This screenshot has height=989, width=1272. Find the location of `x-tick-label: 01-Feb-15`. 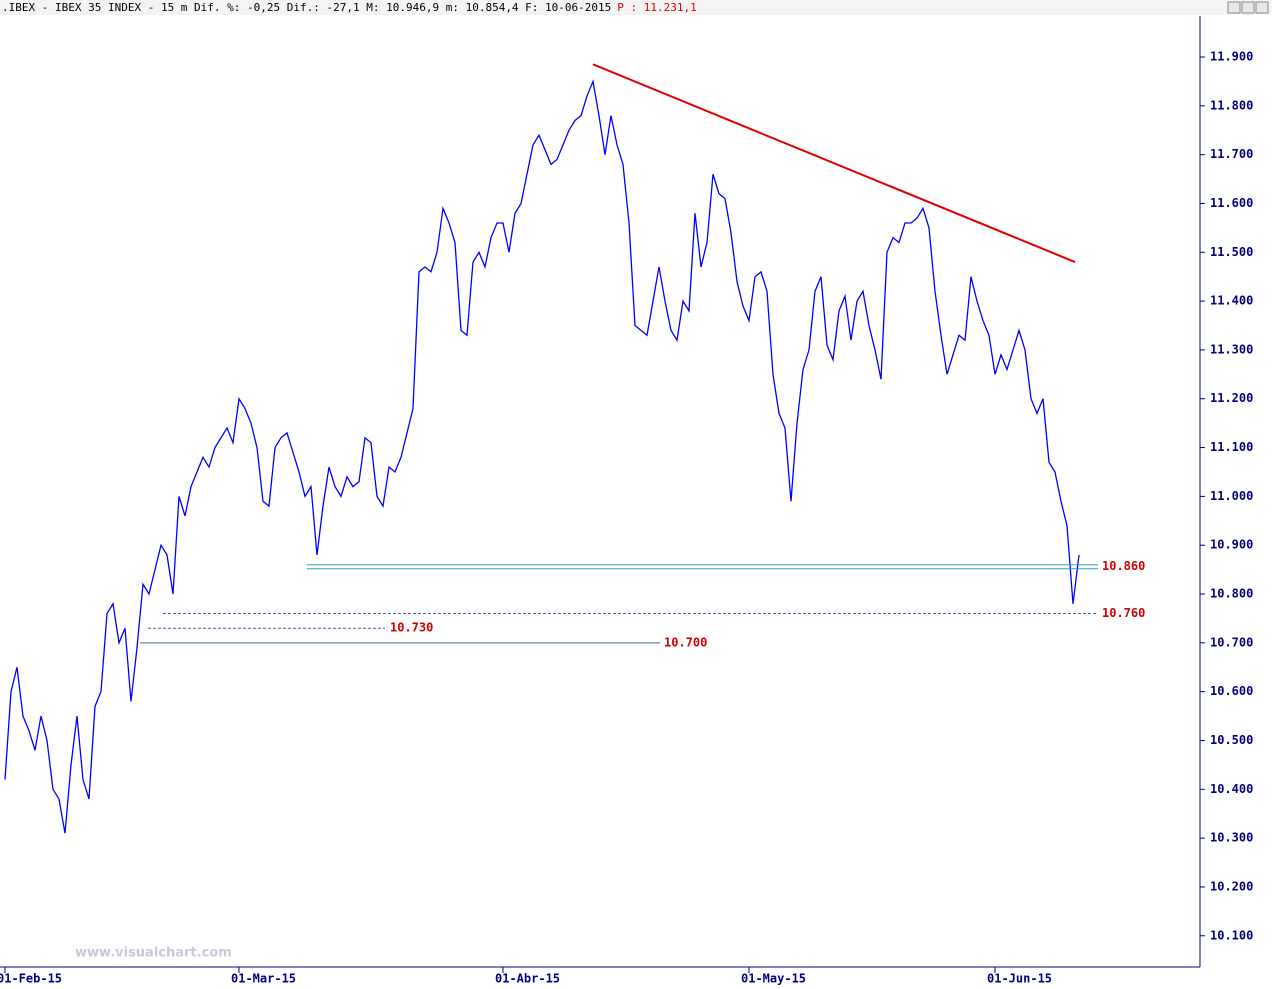

x-tick-label: 01-Feb-15 is located at coordinates (31, 979).